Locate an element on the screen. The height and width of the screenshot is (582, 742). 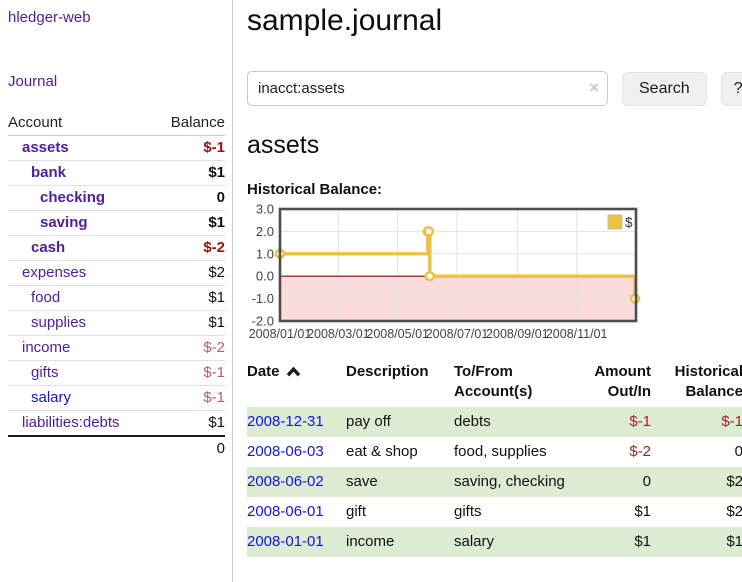
transaction-accounts: gifts is located at coordinates (468, 511).